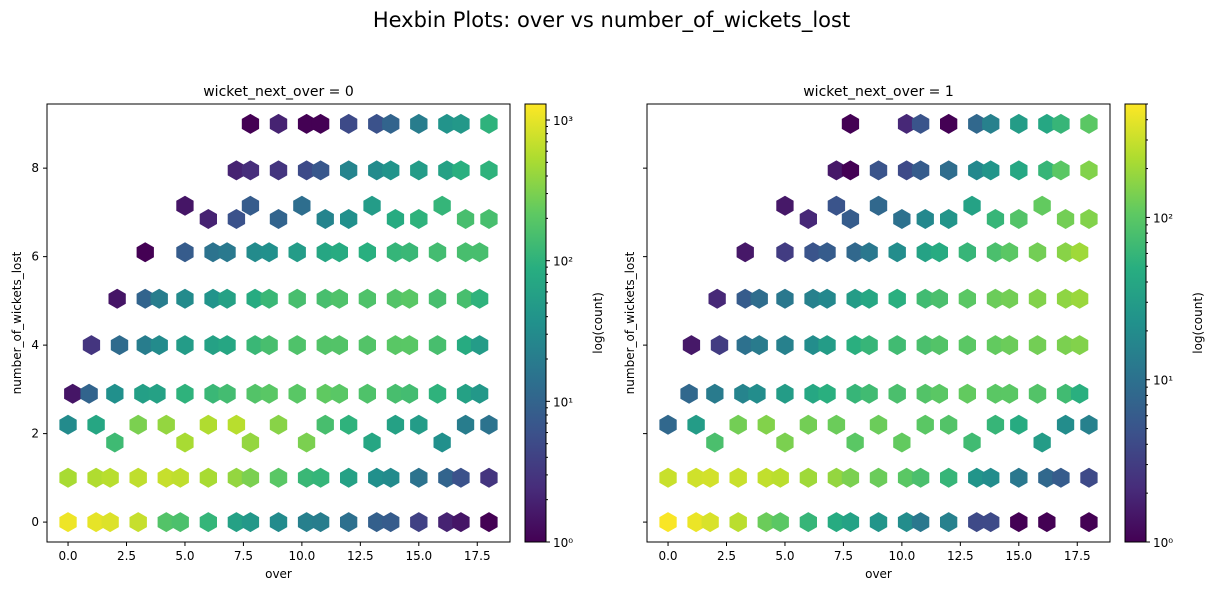 Image resolution: width=1223 pixels, height=600 pixels. Describe the element at coordinates (184, 556) in the screenshot. I see `x-tick-label: 5.0` at that location.